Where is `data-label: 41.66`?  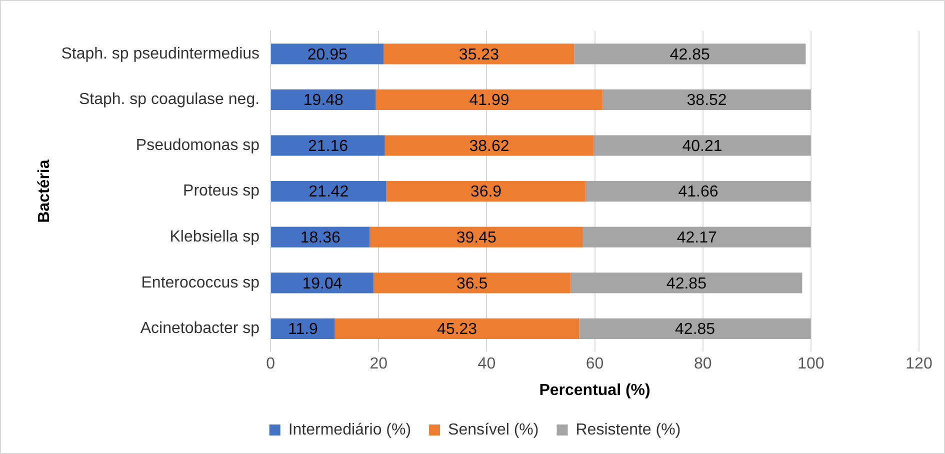
data-label: 41.66 is located at coordinates (698, 192).